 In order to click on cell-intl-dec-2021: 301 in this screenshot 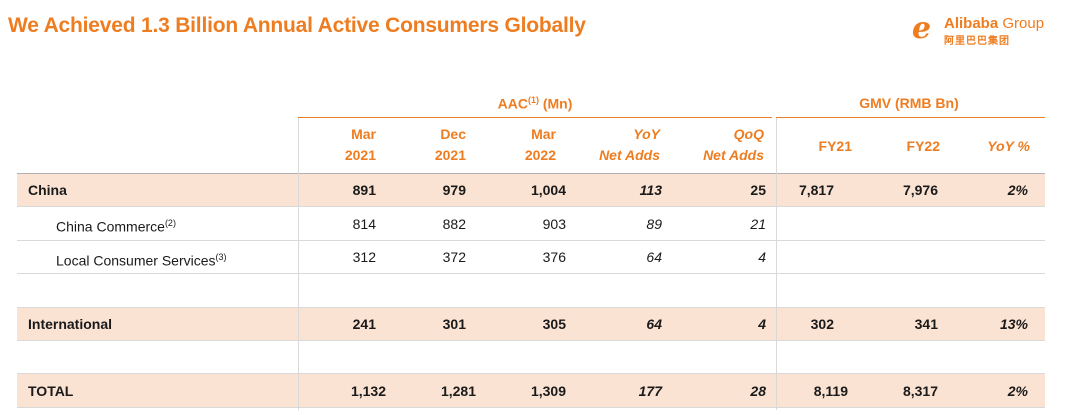, I will do `click(454, 324)`.